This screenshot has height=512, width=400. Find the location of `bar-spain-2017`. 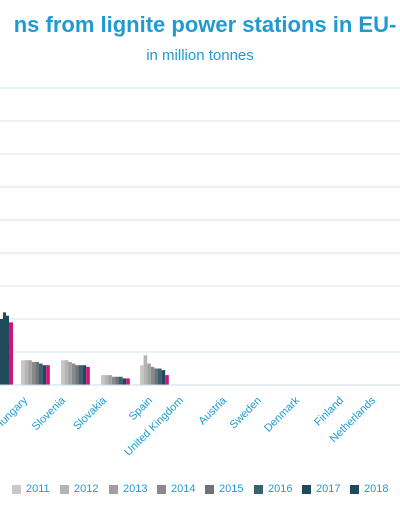

bar-spain-2017 is located at coordinates (163, 377).